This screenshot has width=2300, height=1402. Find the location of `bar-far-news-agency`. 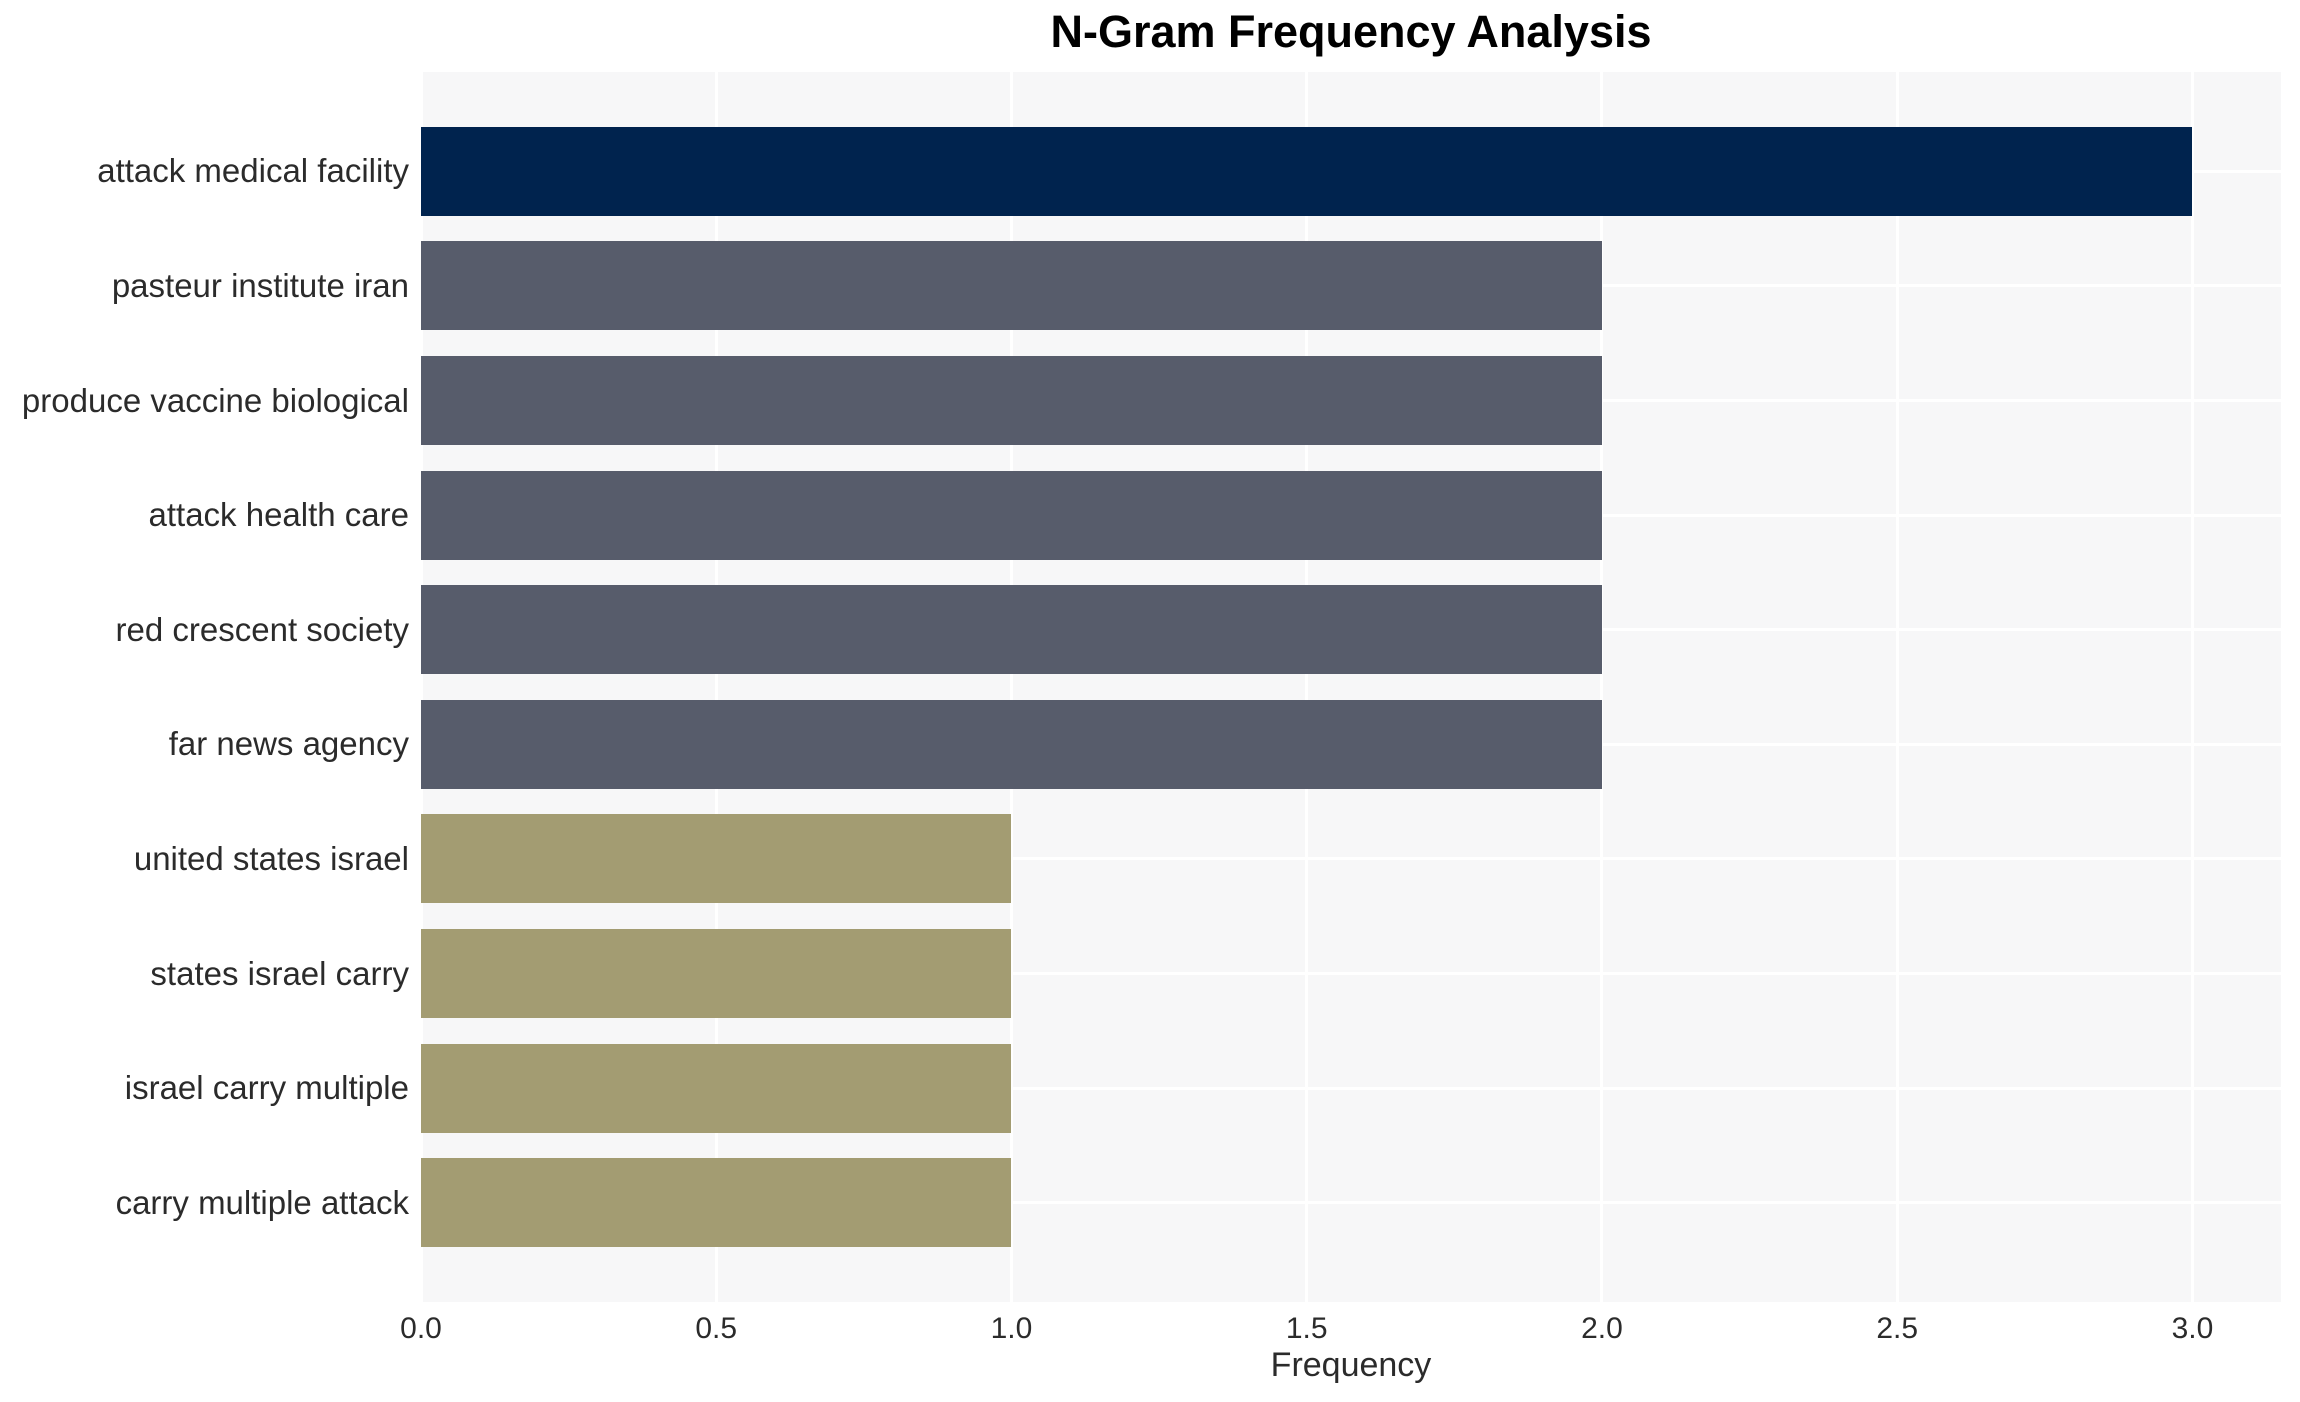

bar-far-news-agency is located at coordinates (1011, 744).